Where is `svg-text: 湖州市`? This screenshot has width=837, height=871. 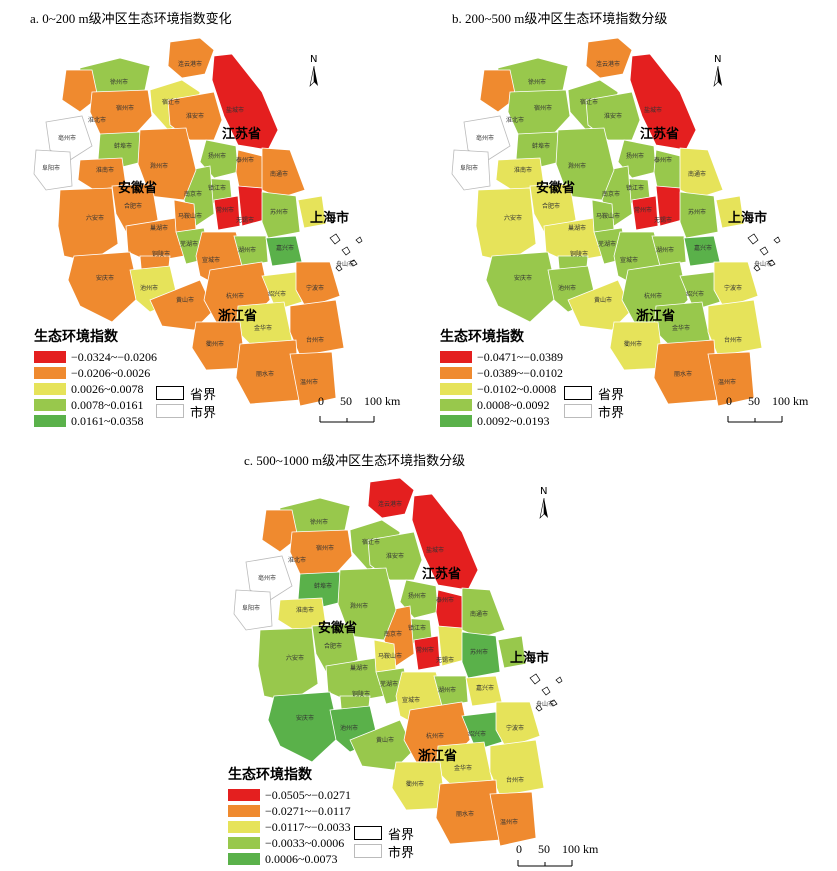 svg-text: 湖州市 is located at coordinates (665, 250).